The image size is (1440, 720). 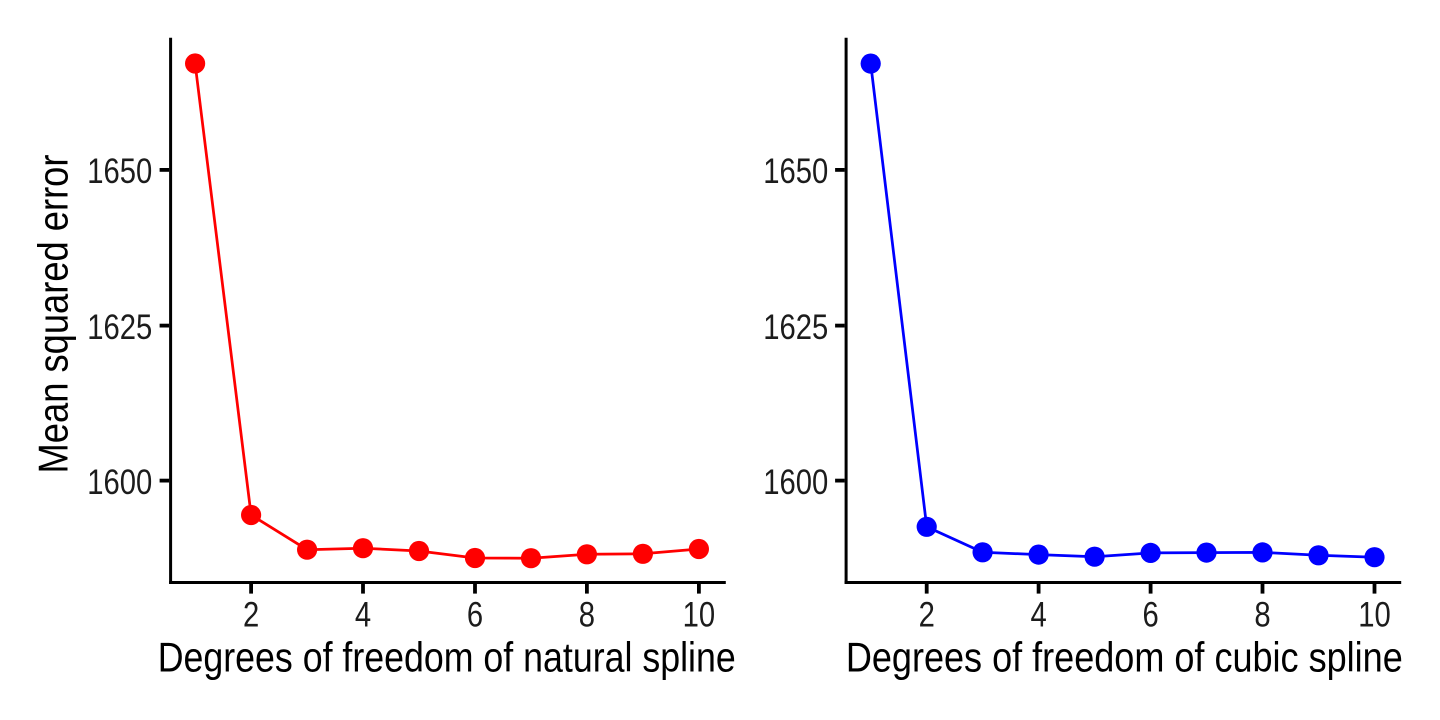 I want to click on svg-text: Mean squared error, so click(x=53, y=314).